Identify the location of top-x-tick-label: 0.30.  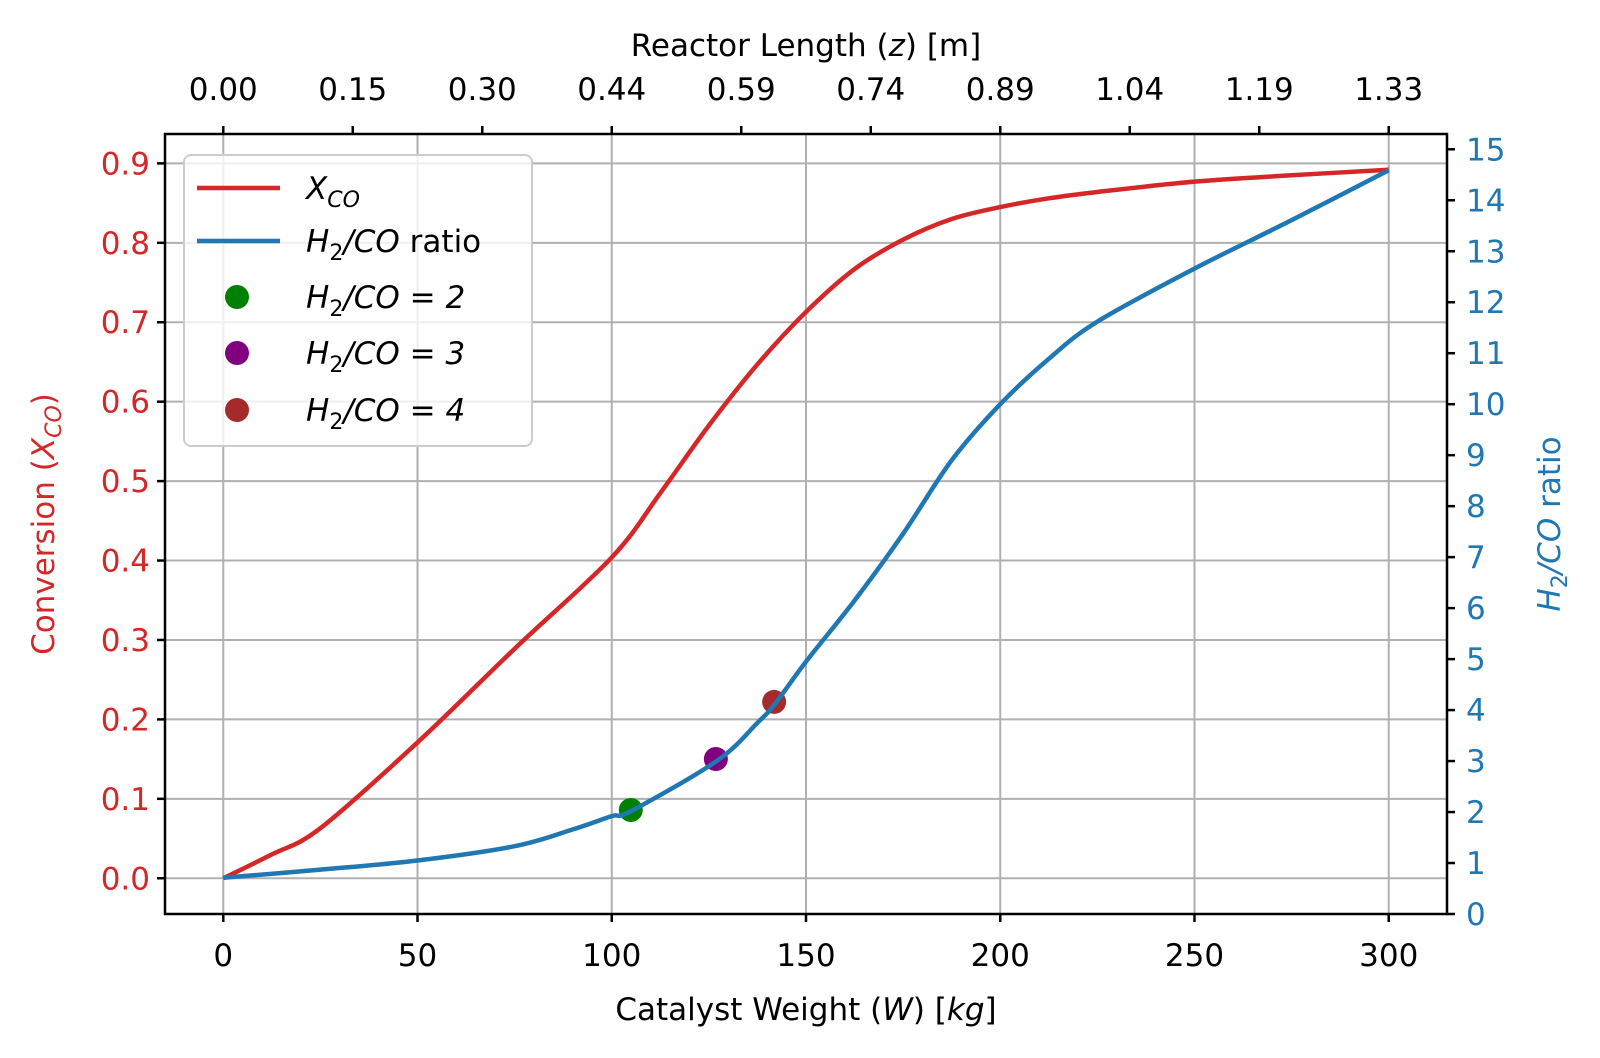
(482, 90).